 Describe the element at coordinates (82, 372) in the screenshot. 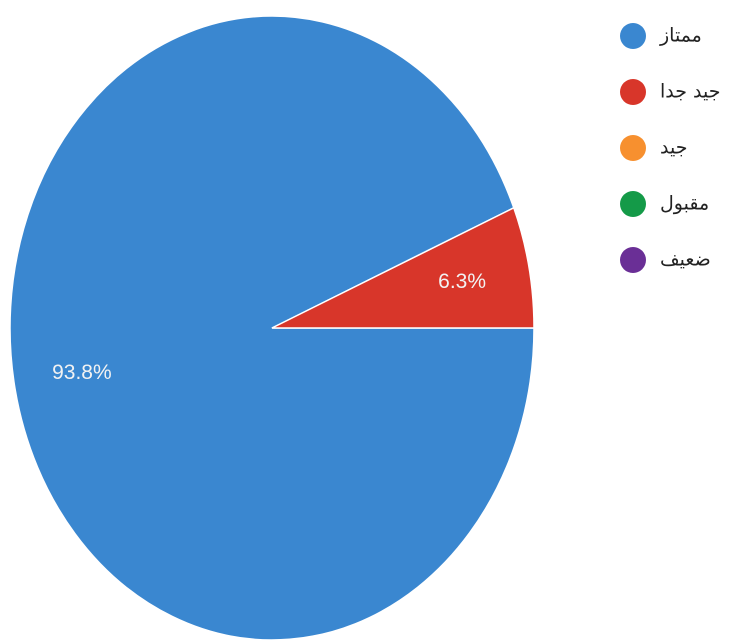

I see `slice-label: 93.8%` at that location.